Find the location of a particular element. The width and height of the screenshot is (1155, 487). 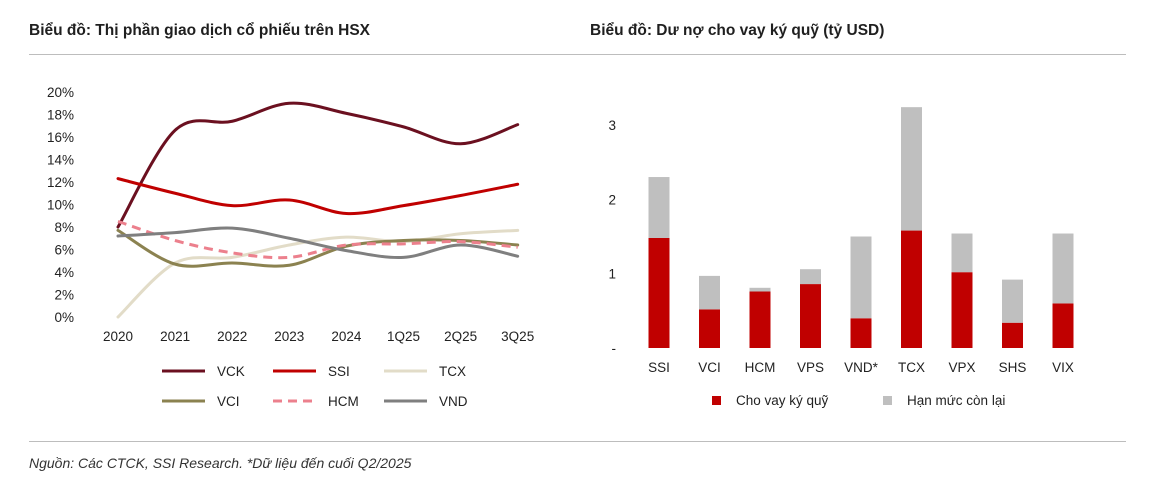

x-tick-label: 2022 is located at coordinates (232, 336).